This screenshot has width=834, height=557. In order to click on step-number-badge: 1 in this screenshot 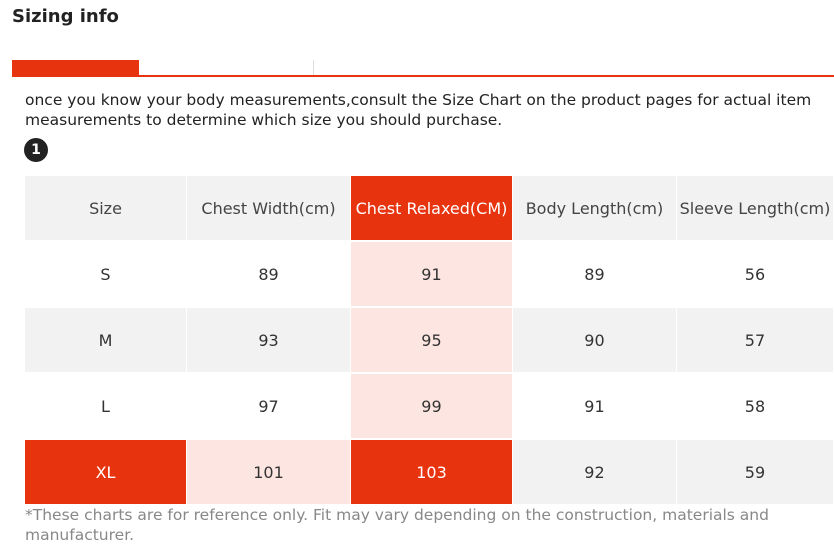, I will do `click(36, 150)`.